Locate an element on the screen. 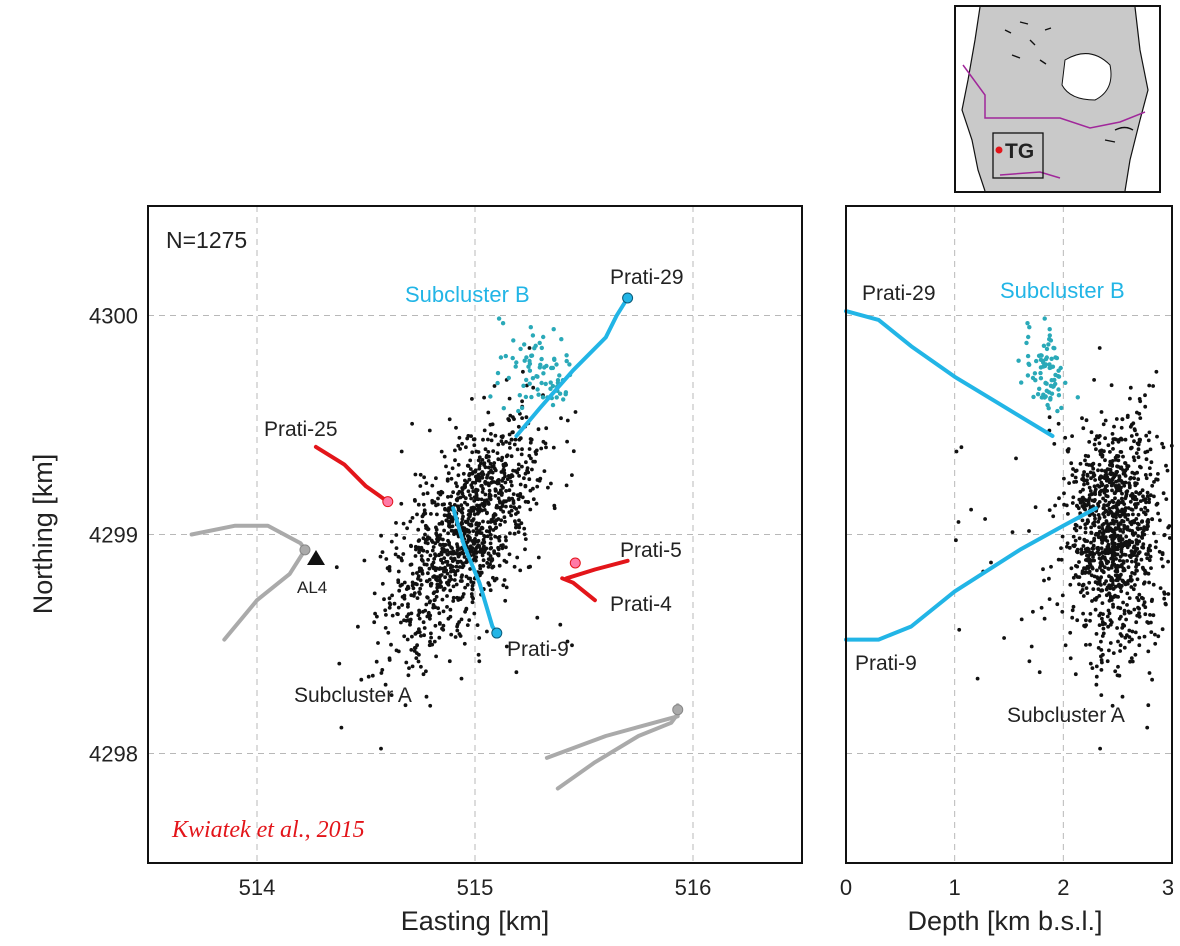  map-x-axis-label: Easting [km] is located at coordinates (475, 921).